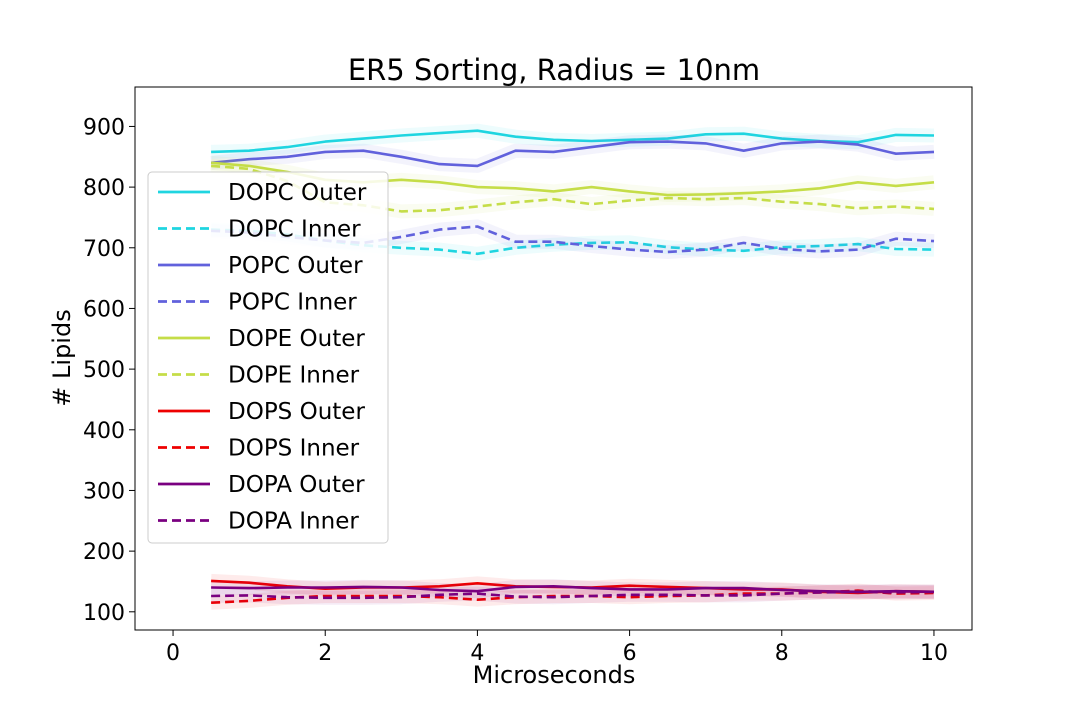  I want to click on y-tick-label-7: 800, so click(104, 188).